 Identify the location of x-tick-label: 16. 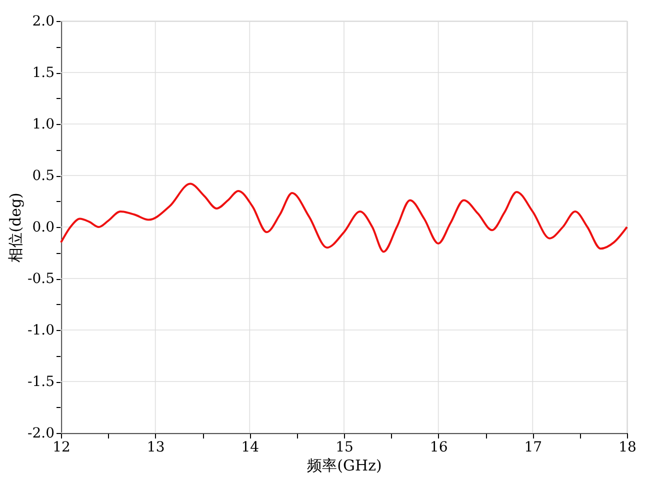
(439, 448).